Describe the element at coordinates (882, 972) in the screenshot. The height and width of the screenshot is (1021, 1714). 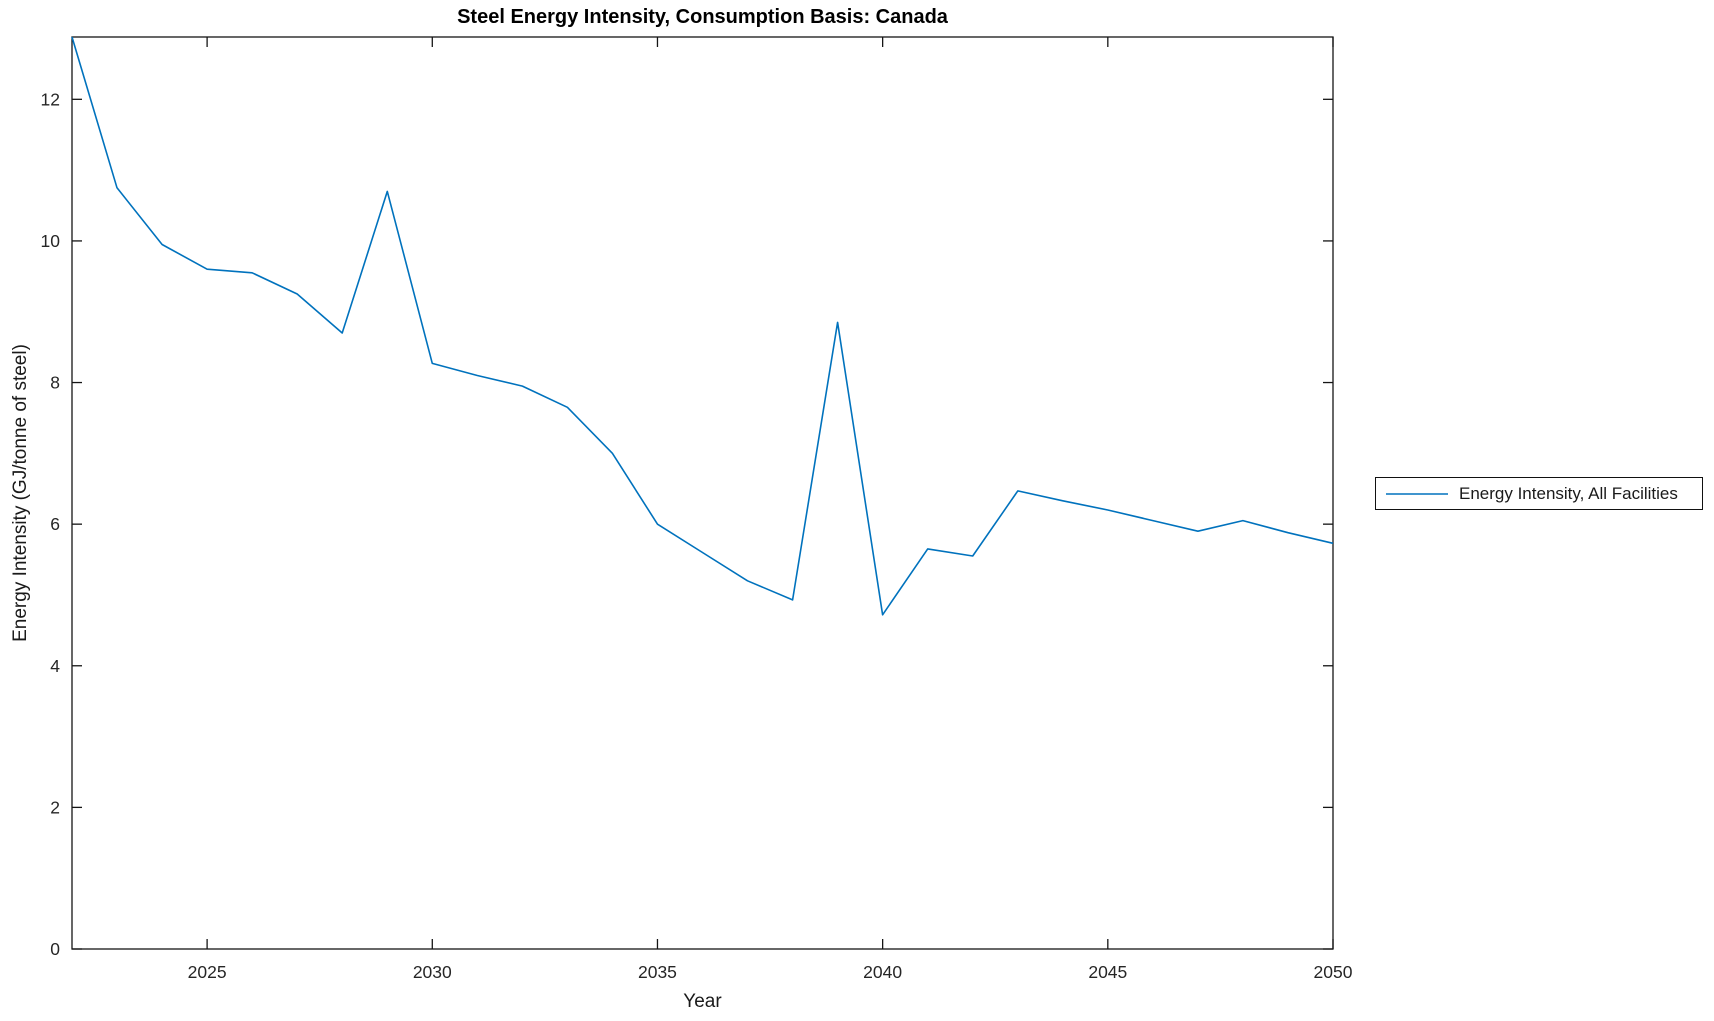
I see `x-tick-label: 2040` at that location.